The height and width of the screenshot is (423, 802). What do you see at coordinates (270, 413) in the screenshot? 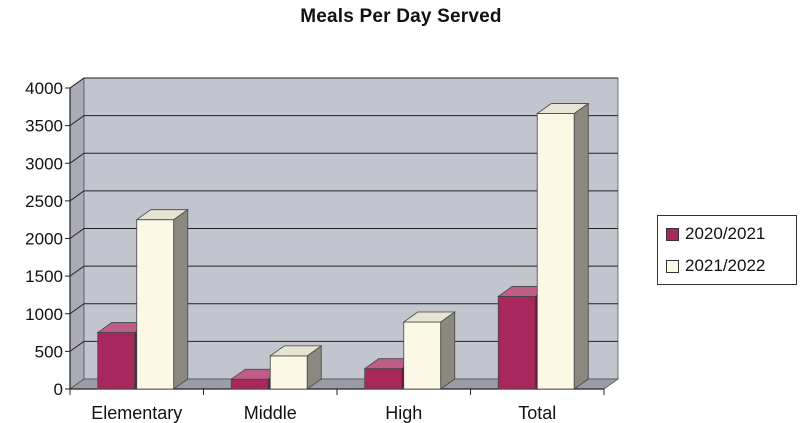
I see `x-tick-label: Middle` at bounding box center [270, 413].